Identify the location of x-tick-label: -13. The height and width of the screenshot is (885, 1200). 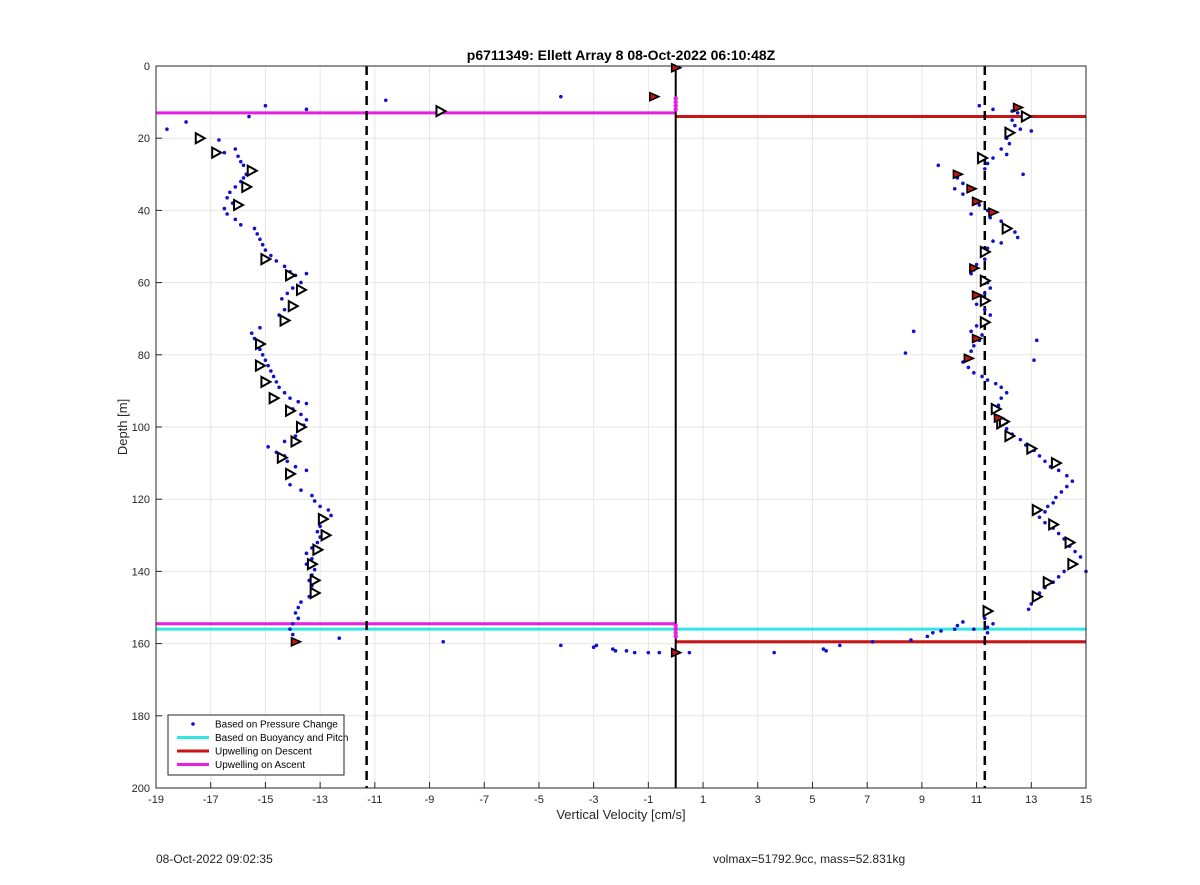
(320, 800).